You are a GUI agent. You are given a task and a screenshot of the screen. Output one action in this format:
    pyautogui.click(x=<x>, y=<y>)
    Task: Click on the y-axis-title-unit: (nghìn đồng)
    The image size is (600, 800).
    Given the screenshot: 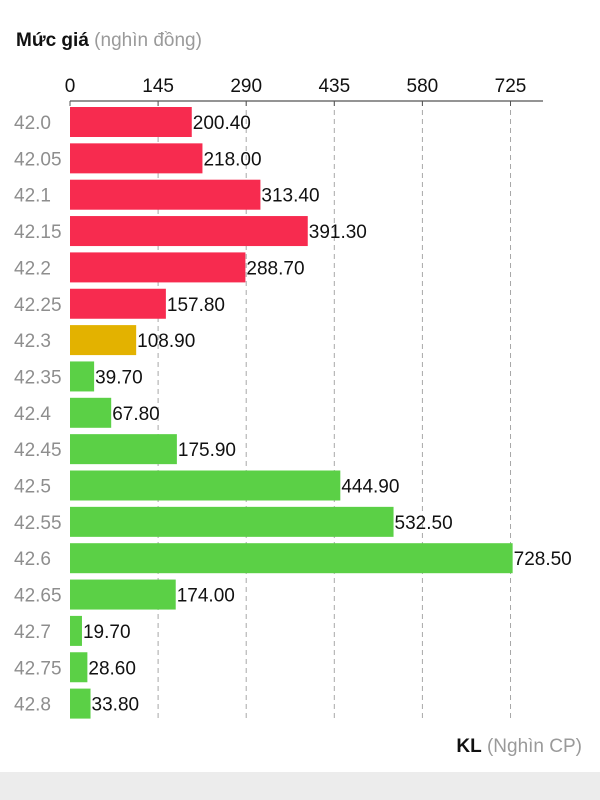 What is the action you would take?
    pyautogui.click(x=148, y=40)
    